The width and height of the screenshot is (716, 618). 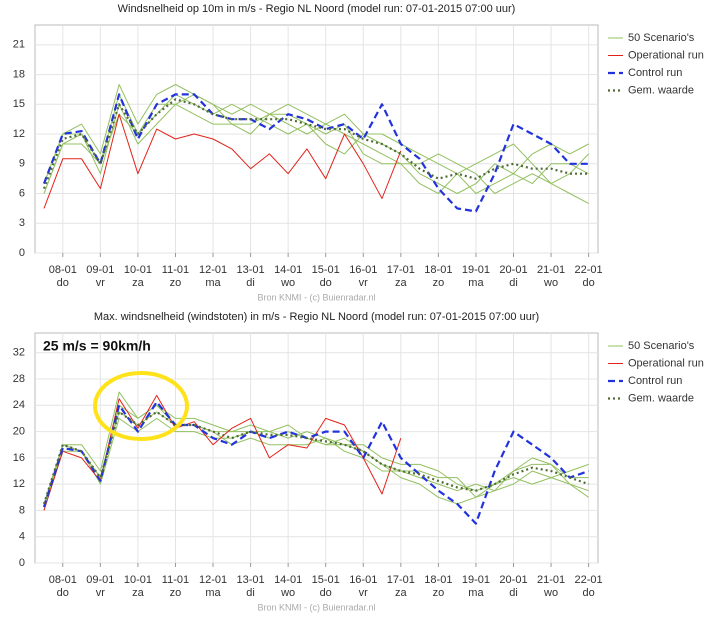 I want to click on y-tick-label: 32, so click(x=19, y=353).